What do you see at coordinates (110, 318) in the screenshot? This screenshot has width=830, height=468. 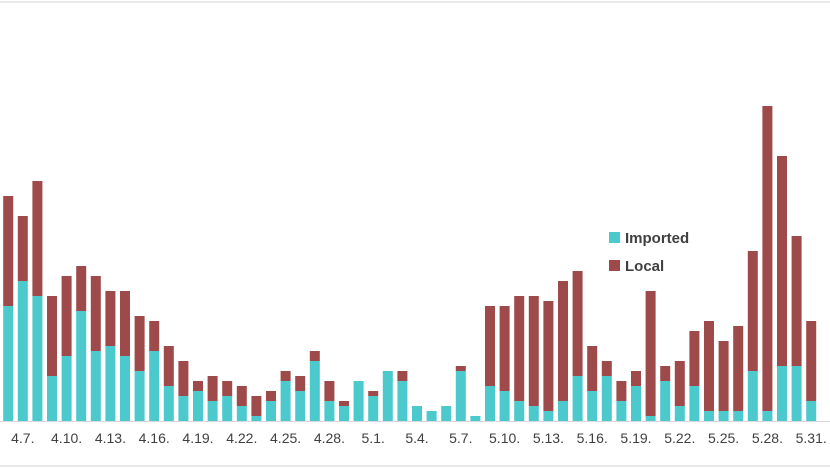 I see `bar-local-4.13.` at bounding box center [110, 318].